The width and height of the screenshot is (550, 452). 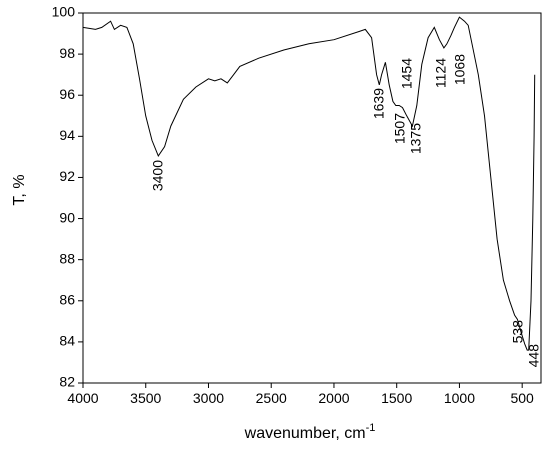 What do you see at coordinates (158, 175) in the screenshot?
I see `peak-label: 3400` at bounding box center [158, 175].